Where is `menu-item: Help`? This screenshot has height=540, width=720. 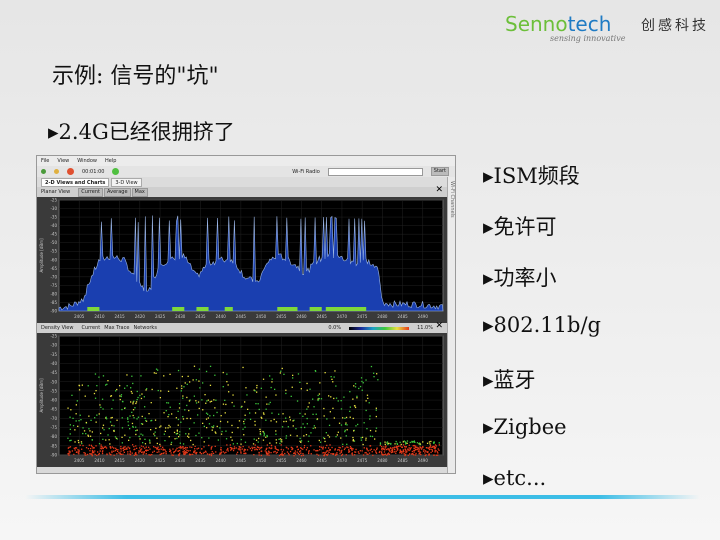 menu-item: Help is located at coordinates (110, 161).